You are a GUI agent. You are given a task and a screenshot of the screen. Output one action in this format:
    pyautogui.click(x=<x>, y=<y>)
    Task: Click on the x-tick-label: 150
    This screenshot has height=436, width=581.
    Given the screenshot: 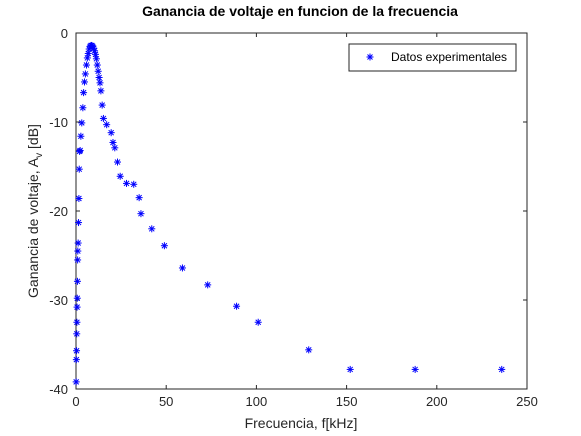 What is the action you would take?
    pyautogui.click(x=347, y=401)
    